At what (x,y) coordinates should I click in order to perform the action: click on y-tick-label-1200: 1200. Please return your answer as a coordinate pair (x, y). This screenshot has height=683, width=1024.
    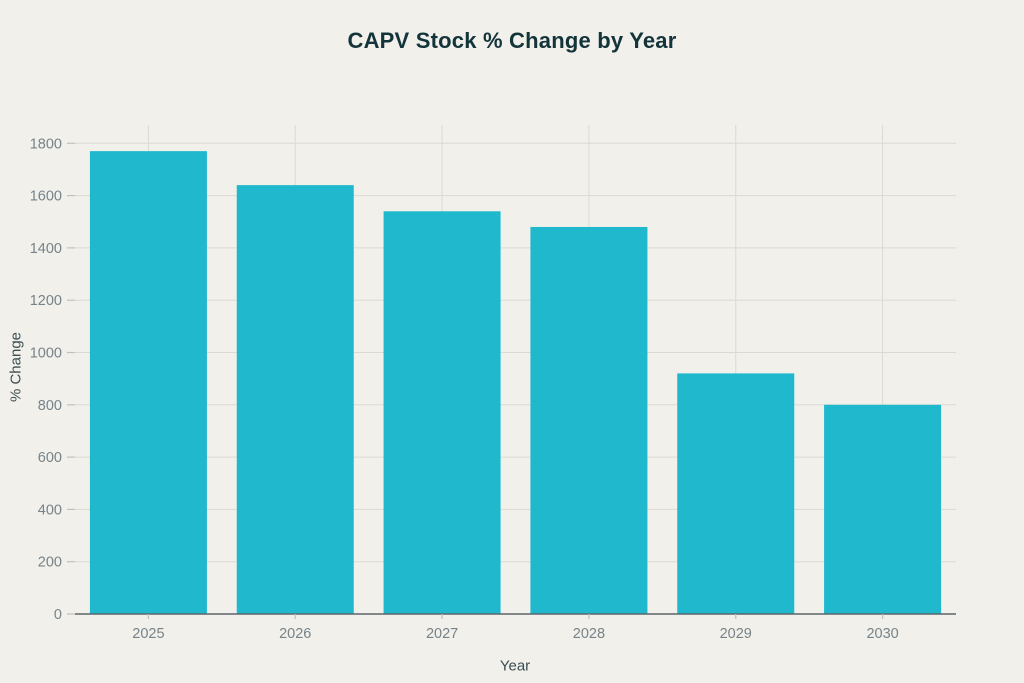
    Looking at the image, I should click on (46, 301).